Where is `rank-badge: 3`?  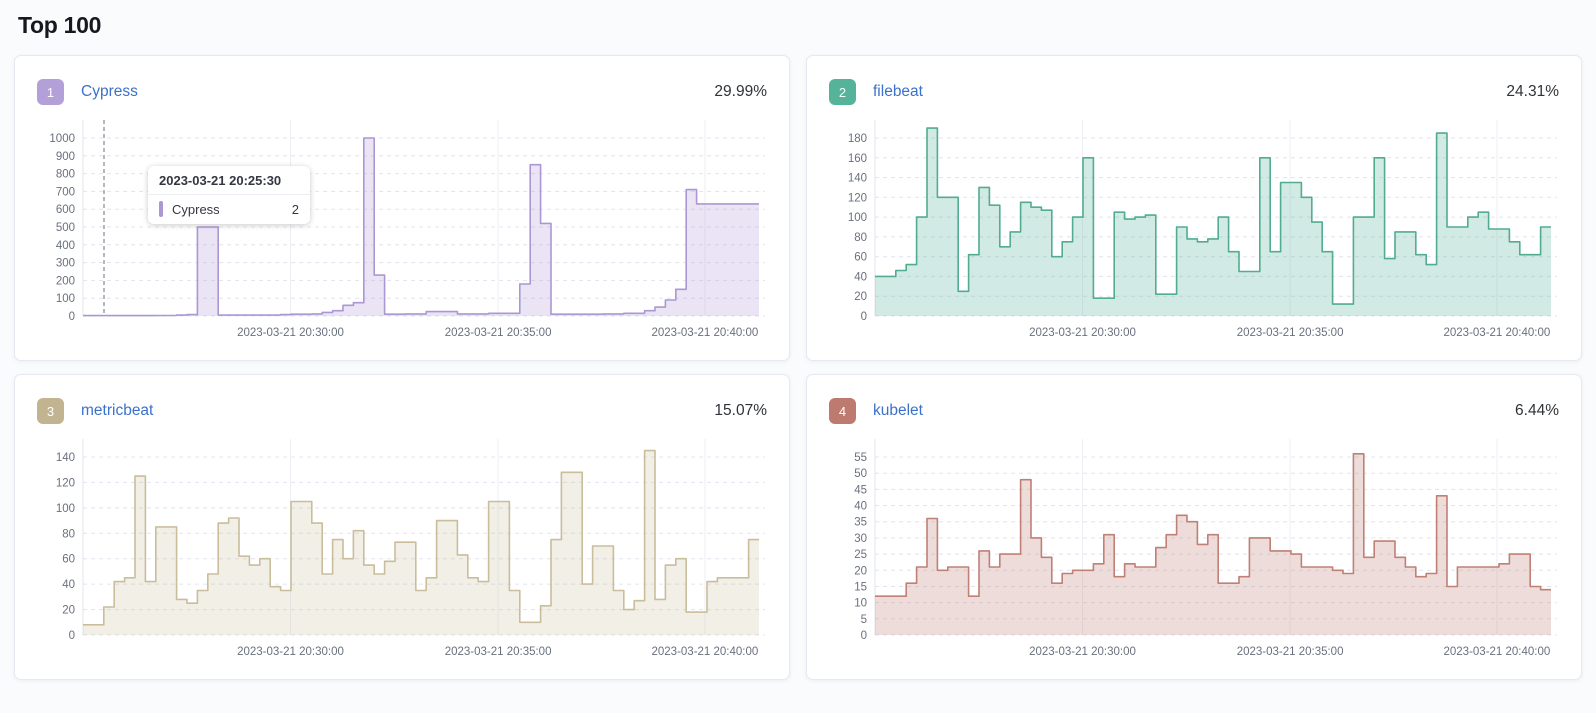
rank-badge: 3 is located at coordinates (50, 411).